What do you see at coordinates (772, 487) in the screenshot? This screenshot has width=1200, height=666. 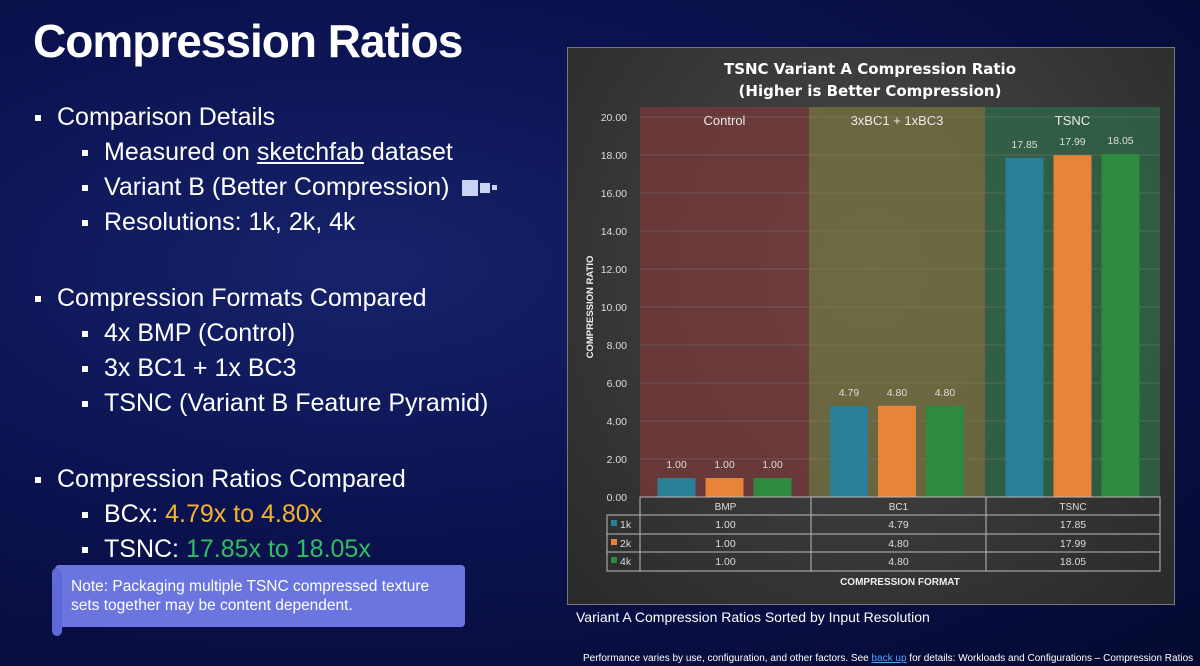 I see `bar-4k-BMP` at bounding box center [772, 487].